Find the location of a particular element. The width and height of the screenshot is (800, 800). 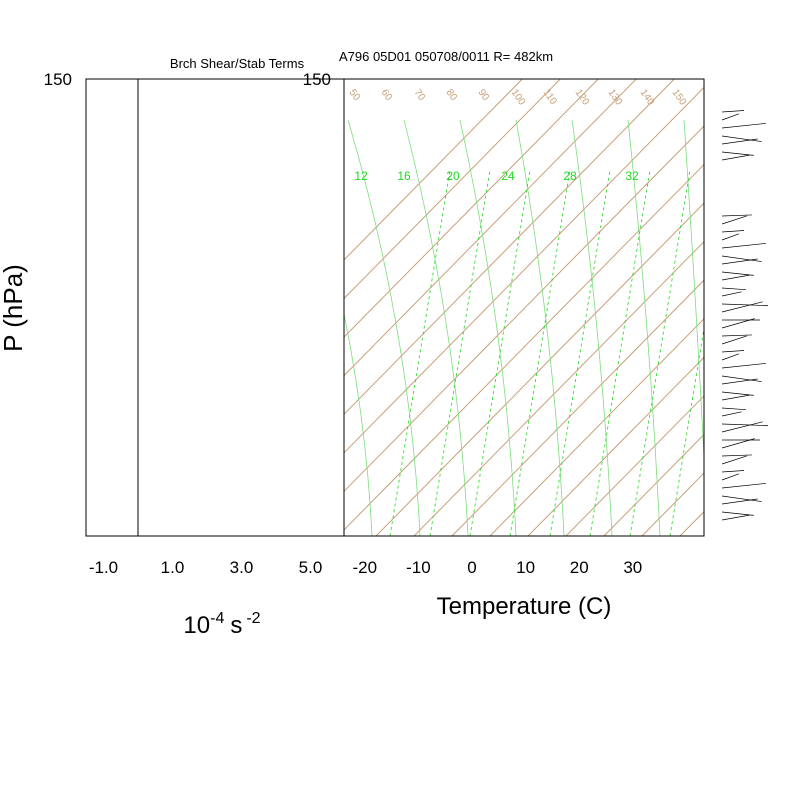

wind-barb-column is located at coordinates (744, 315).